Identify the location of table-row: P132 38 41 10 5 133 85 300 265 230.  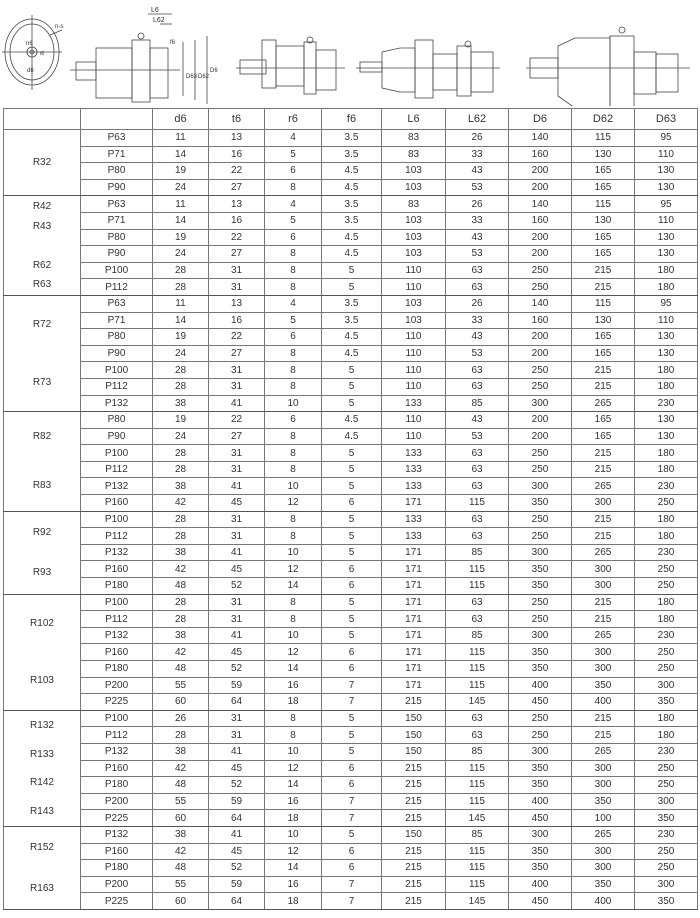
(351, 403).